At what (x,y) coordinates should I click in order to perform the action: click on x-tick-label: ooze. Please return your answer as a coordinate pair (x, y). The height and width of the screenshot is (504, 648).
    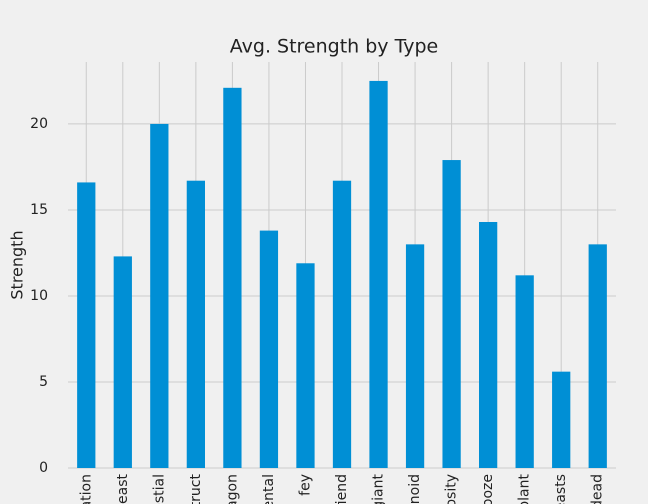
    Looking at the image, I should click on (488, 489).